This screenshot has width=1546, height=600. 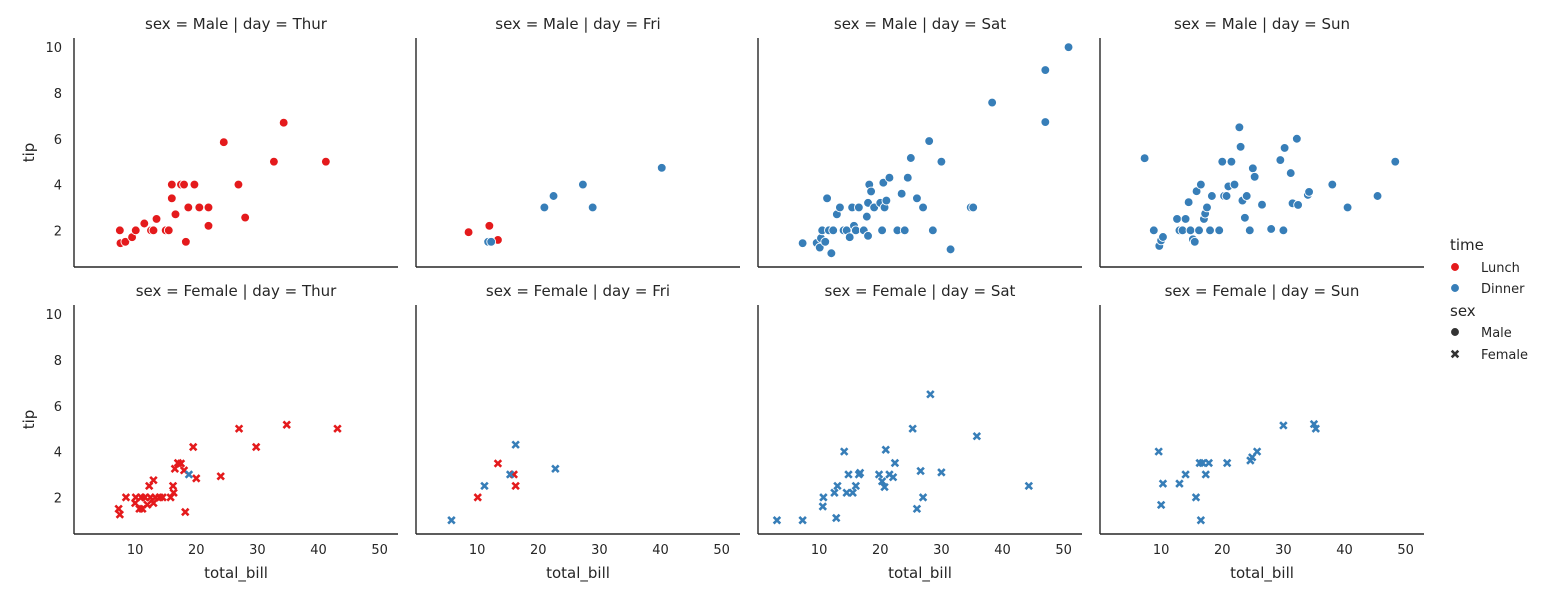 What do you see at coordinates (1262, 24) in the screenshot?
I see `panel-title: sex = Male | day = Sun` at bounding box center [1262, 24].